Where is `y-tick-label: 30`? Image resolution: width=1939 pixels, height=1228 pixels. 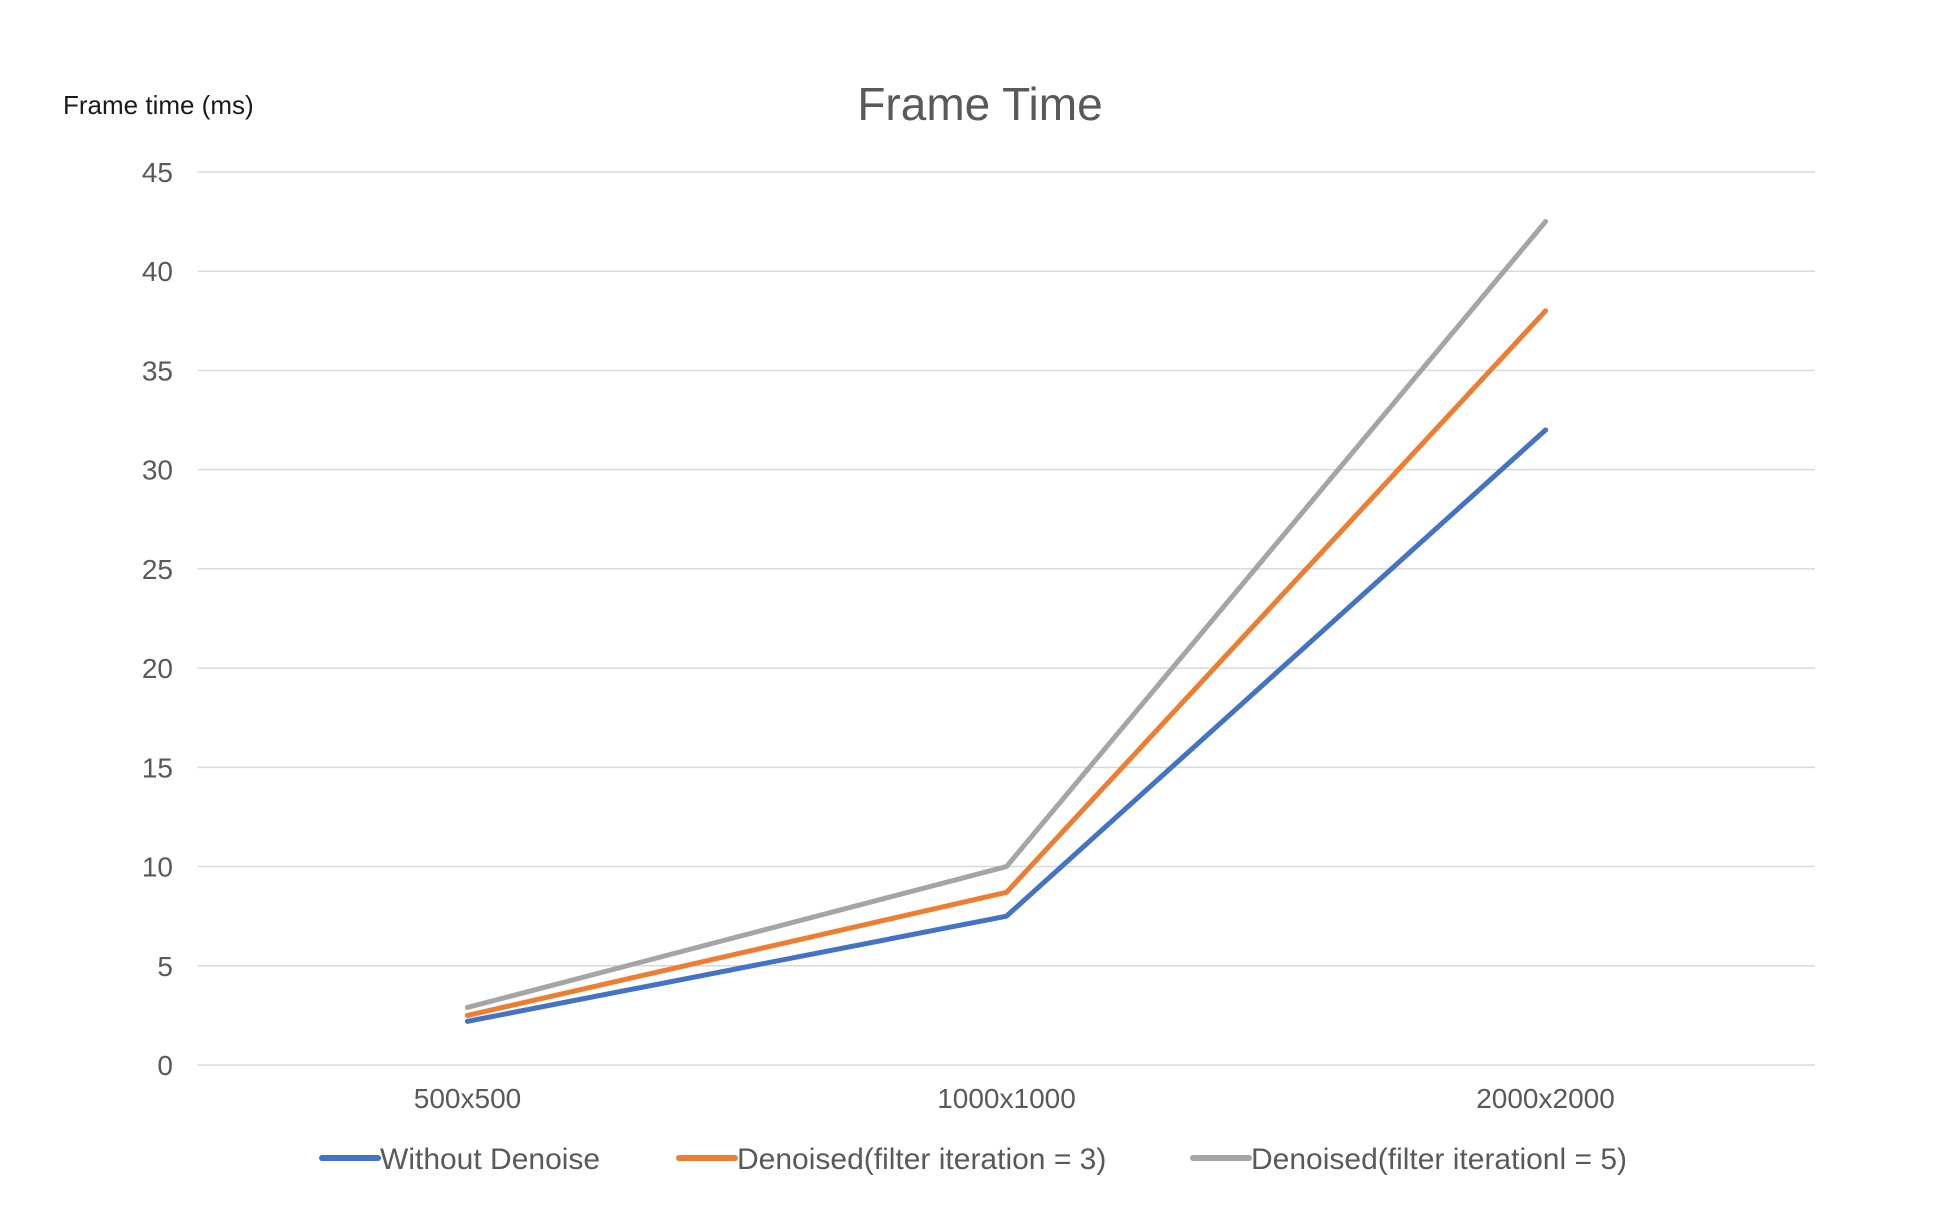
y-tick-label: 30 is located at coordinates (157, 470).